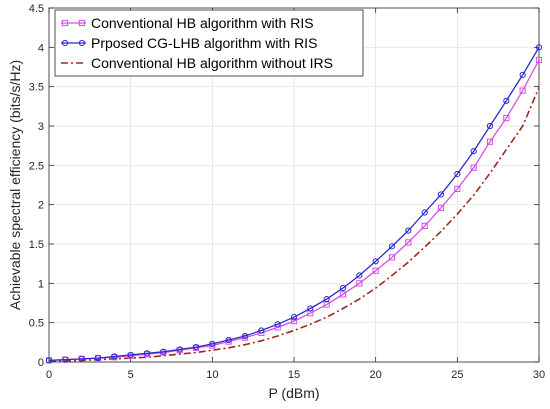  Describe the element at coordinates (539, 375) in the screenshot. I see `x-tick-label: 30` at that location.